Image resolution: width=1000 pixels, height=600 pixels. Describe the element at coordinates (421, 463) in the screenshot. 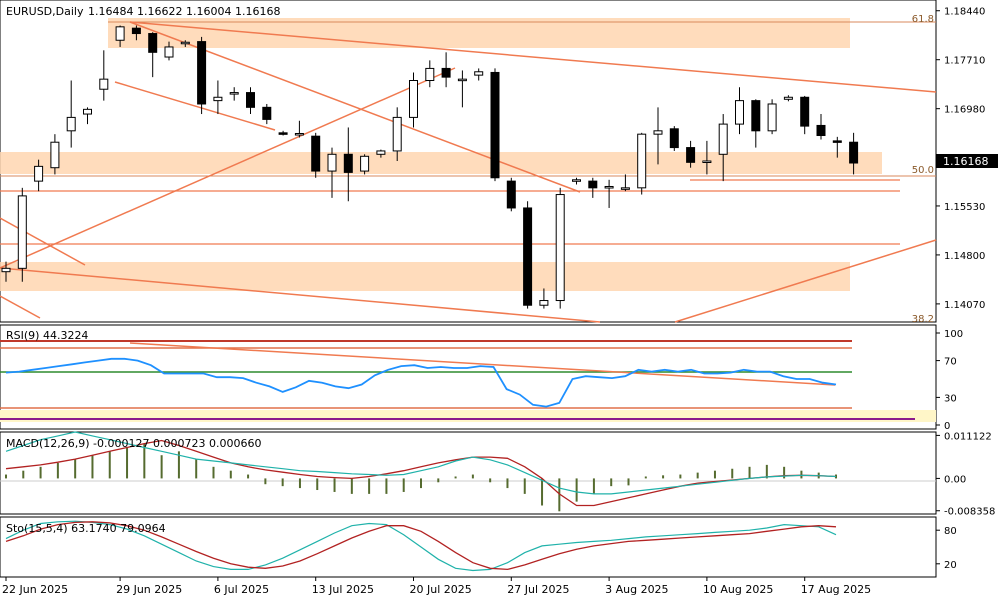

I see `macd-main-line` at that location.